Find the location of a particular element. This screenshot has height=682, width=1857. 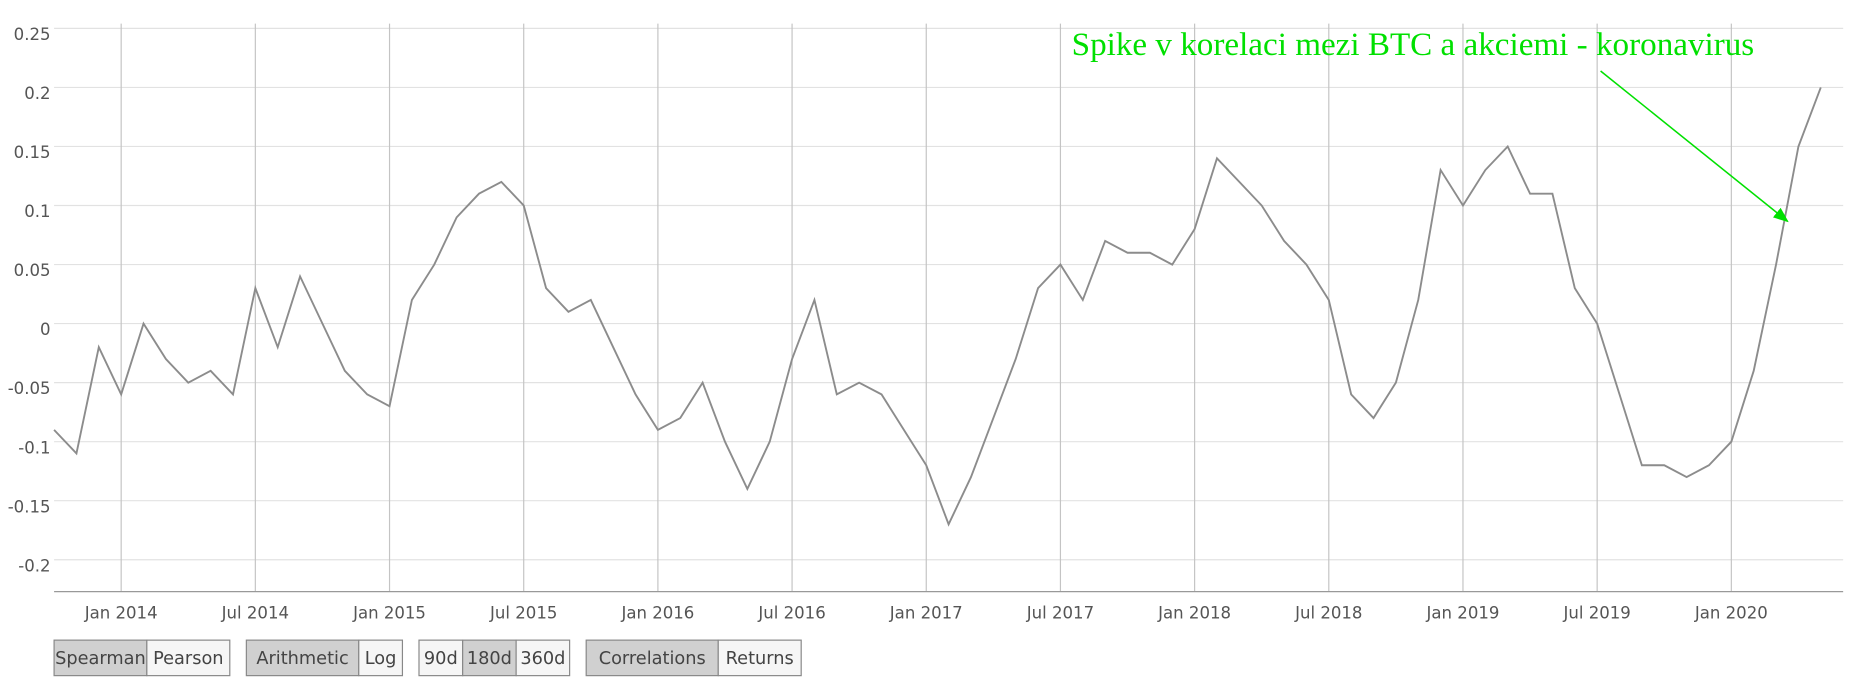

button-label: Spearman is located at coordinates (100, 659).